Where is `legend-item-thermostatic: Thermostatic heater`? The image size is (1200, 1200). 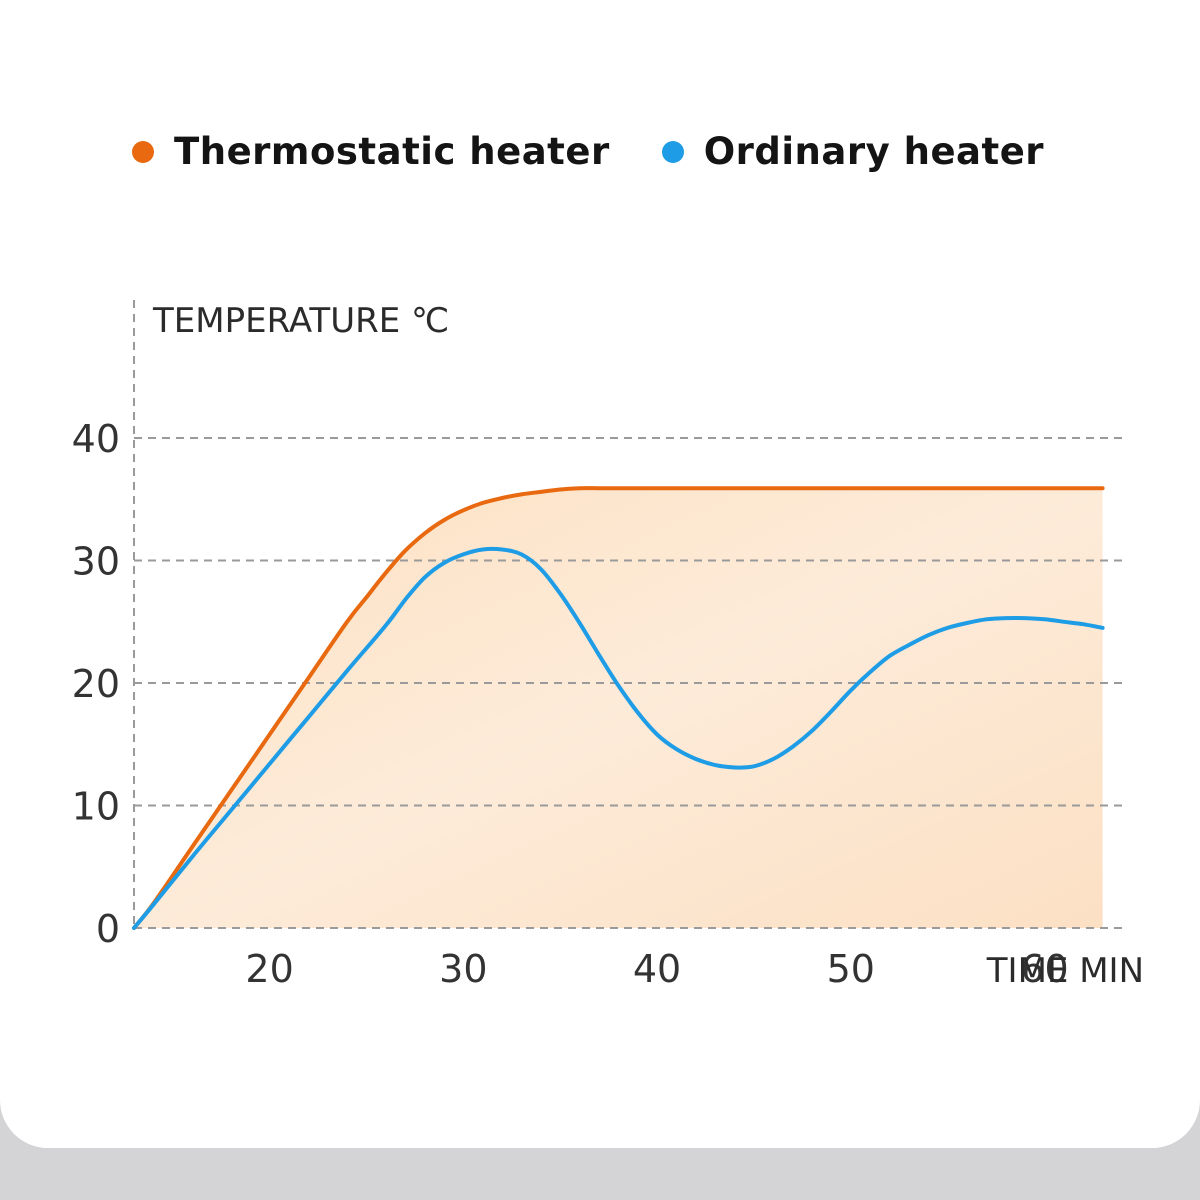 legend-item-thermostatic: Thermostatic heater is located at coordinates (371, 151).